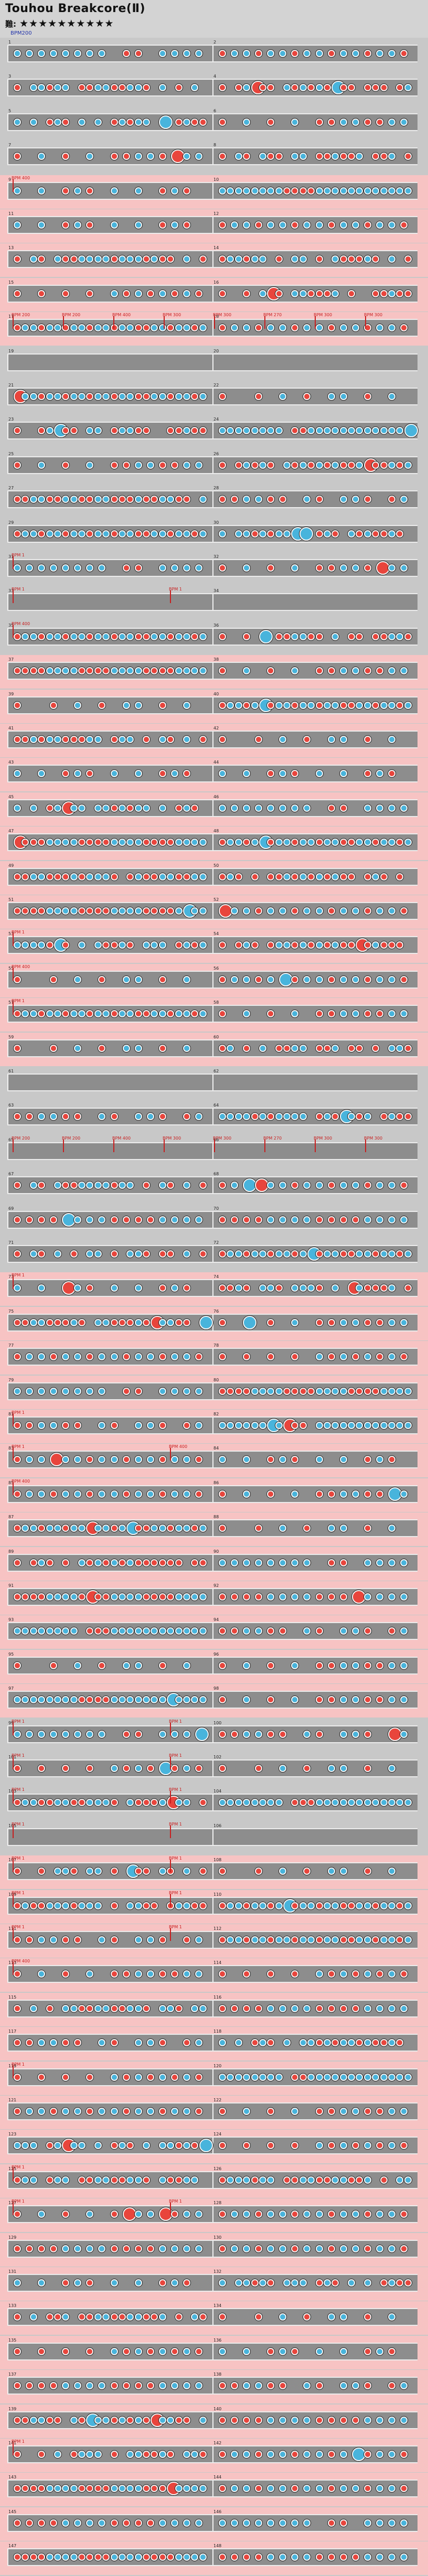  Describe the element at coordinates (11, 522) in the screenshot. I see `measure-number: 29` at that location.